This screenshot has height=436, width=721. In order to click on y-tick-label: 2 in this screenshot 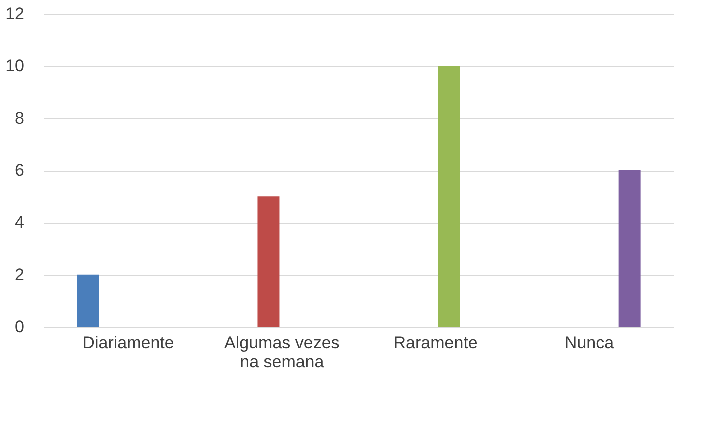, I will do `click(19, 274)`.